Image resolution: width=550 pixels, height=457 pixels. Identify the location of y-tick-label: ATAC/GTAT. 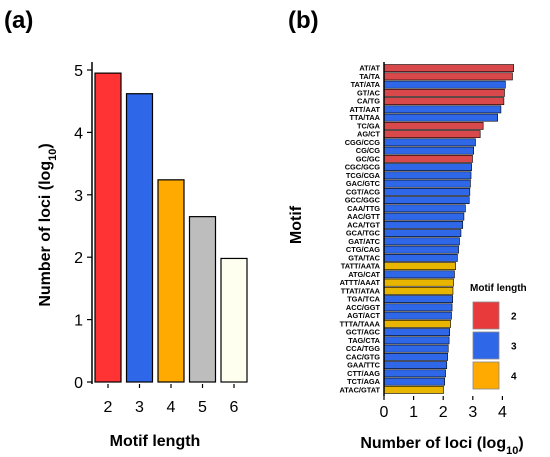
(360, 389).